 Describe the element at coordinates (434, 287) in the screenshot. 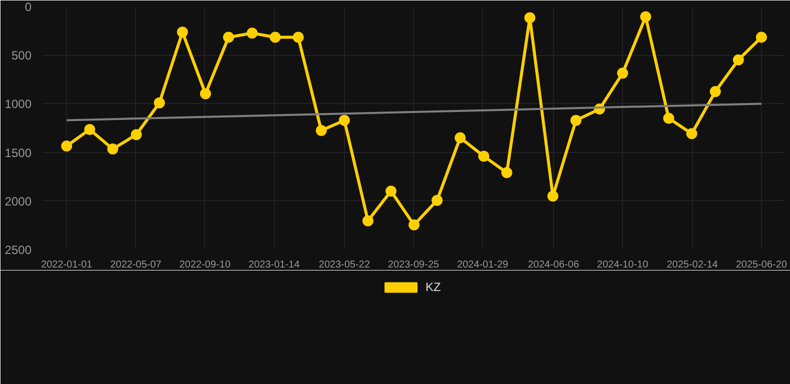

I see `legend-label: KZ` at that location.